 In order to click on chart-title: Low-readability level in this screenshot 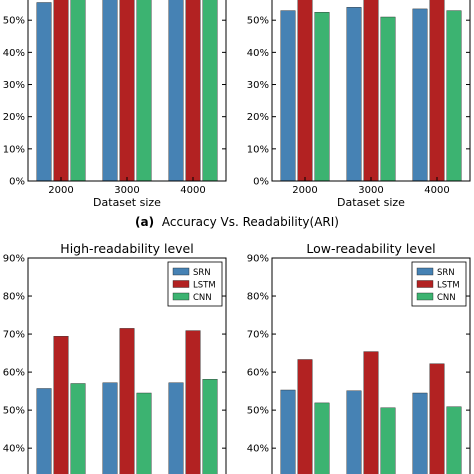, I will do `click(370, 248)`.